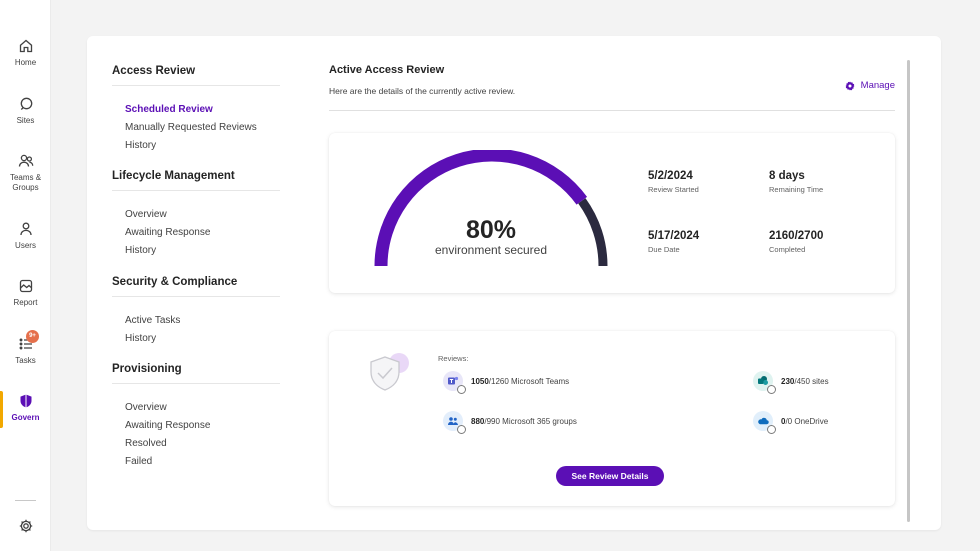 This screenshot has height=551, width=980. Describe the element at coordinates (147, 369) in the screenshot. I see `nav-heading-provisioning: Provisioning` at that location.